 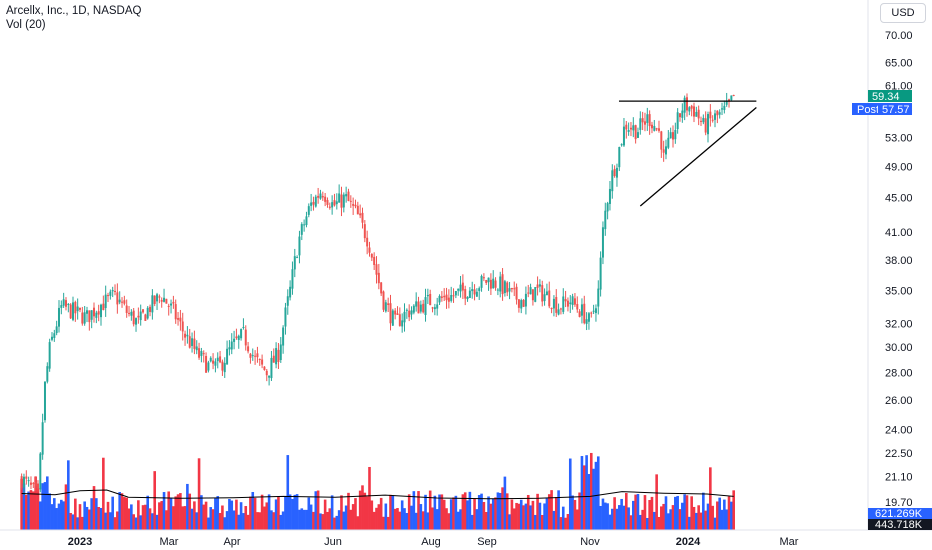 I want to click on price-tick-label: 41.00, so click(x=899, y=233).